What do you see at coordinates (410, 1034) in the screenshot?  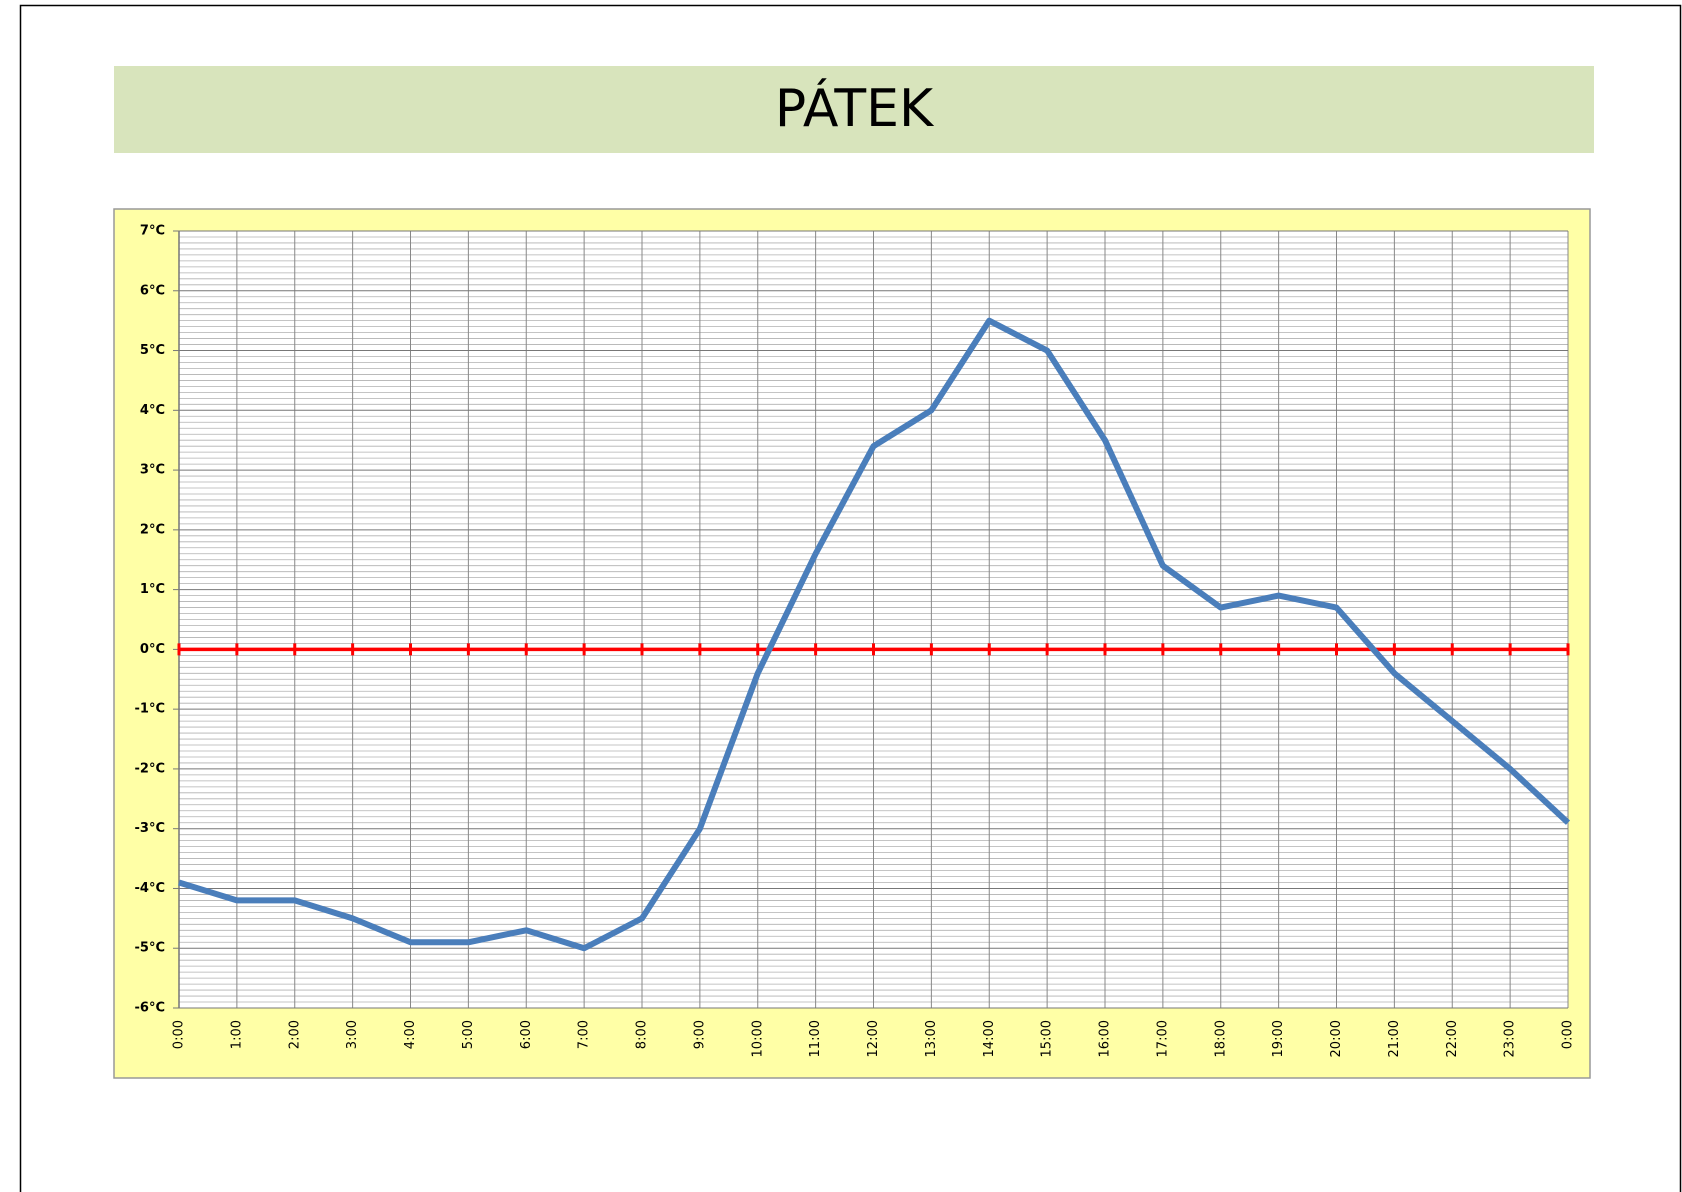 I see `x-tick-label: 4:00` at bounding box center [410, 1034].